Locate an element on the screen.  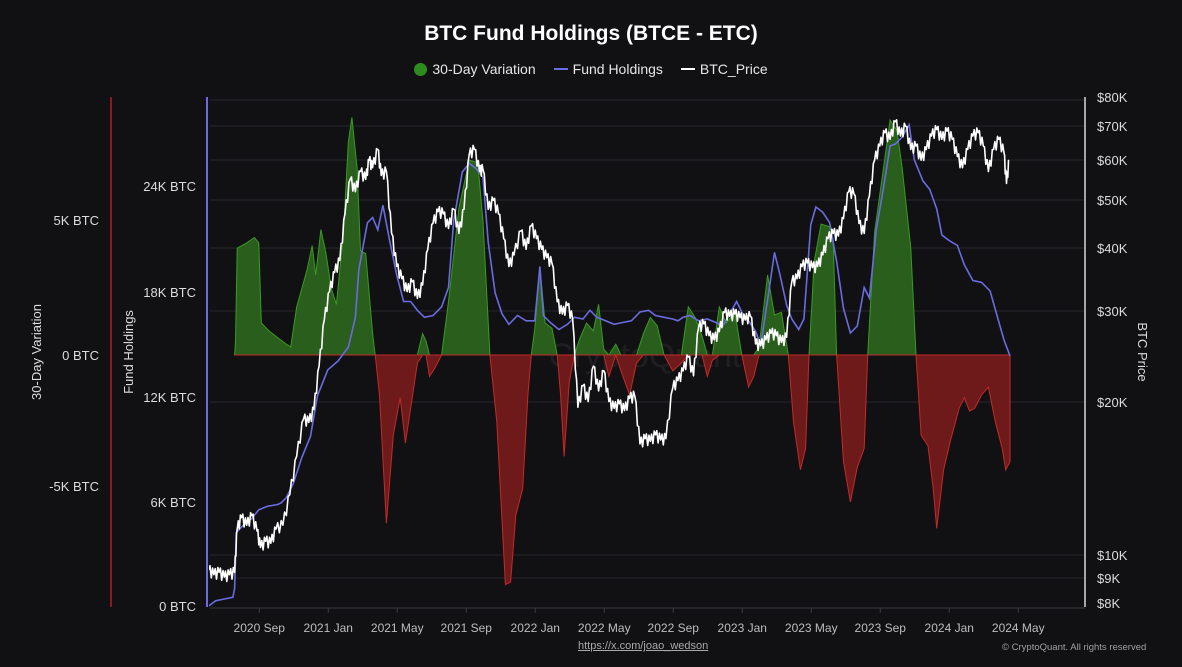
fund-tick: 6K BTC is located at coordinates (173, 502).